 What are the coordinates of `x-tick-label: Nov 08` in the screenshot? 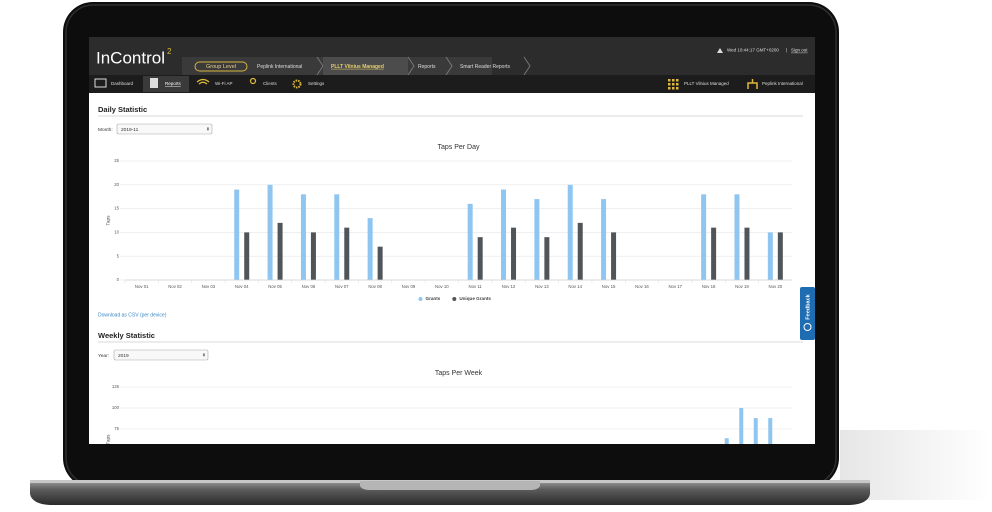 It's located at (375, 286).